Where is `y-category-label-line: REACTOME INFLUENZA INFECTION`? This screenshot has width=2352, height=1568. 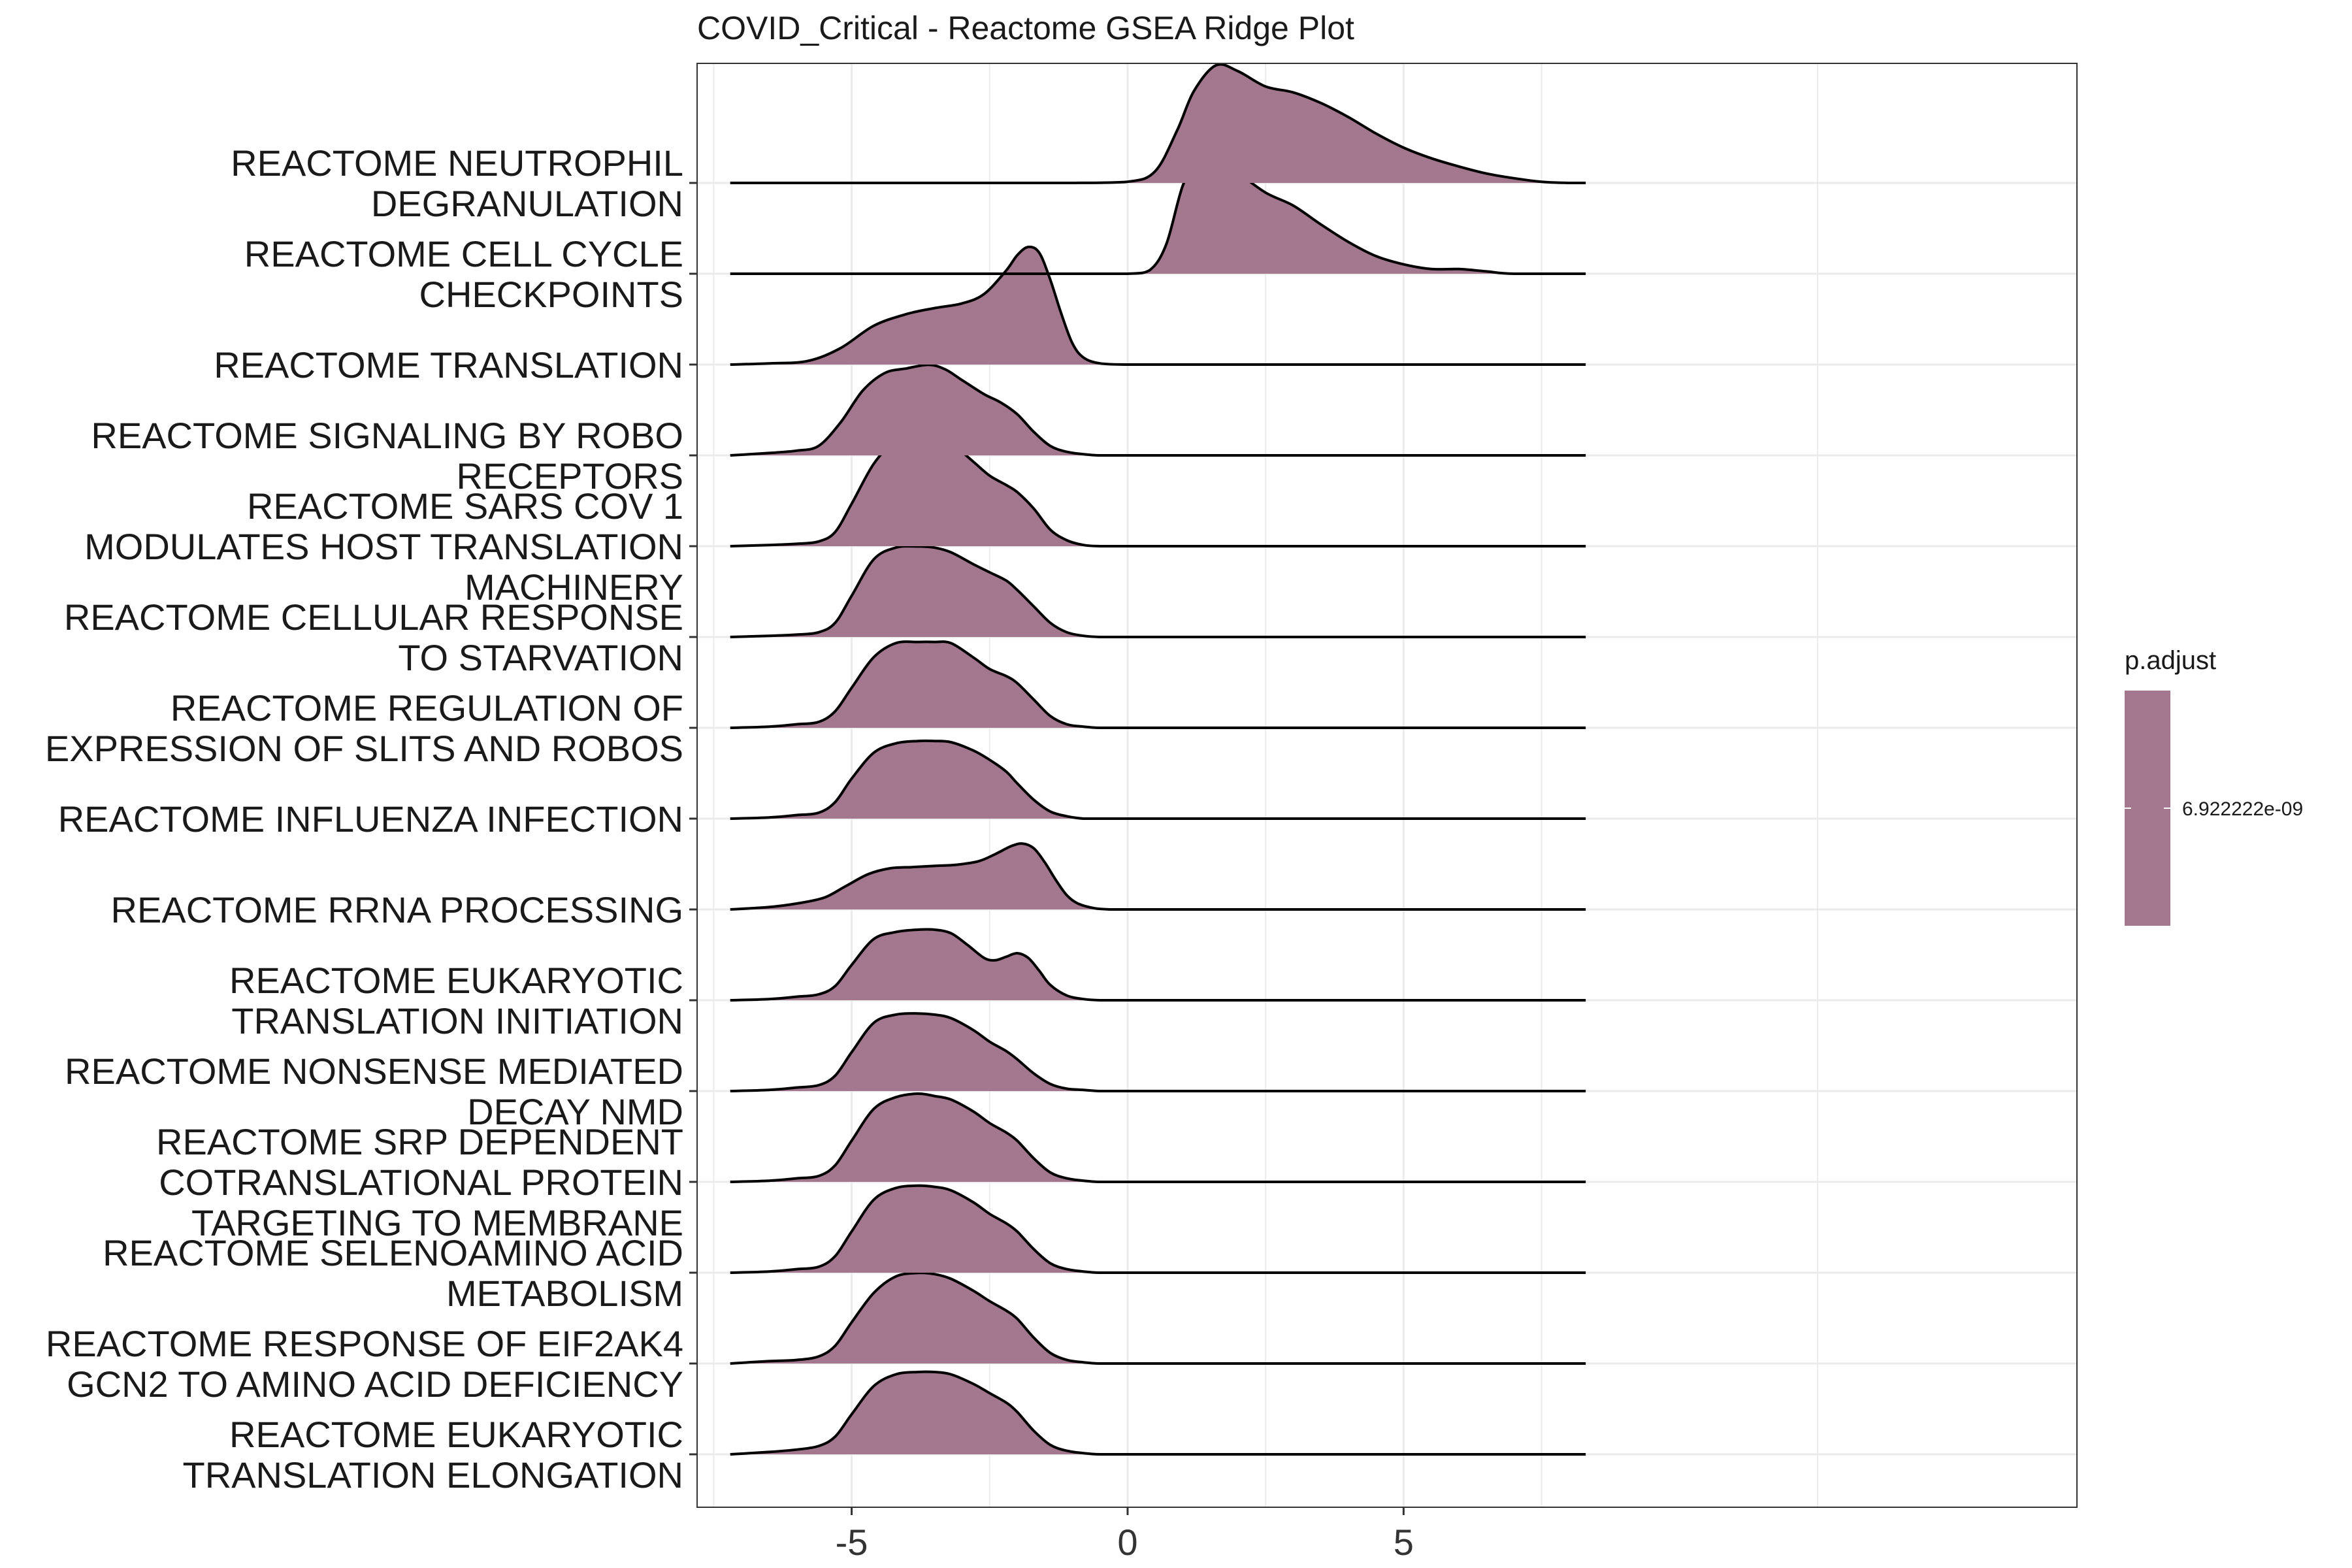 y-category-label-line: REACTOME INFLUENZA INFECTION is located at coordinates (370, 819).